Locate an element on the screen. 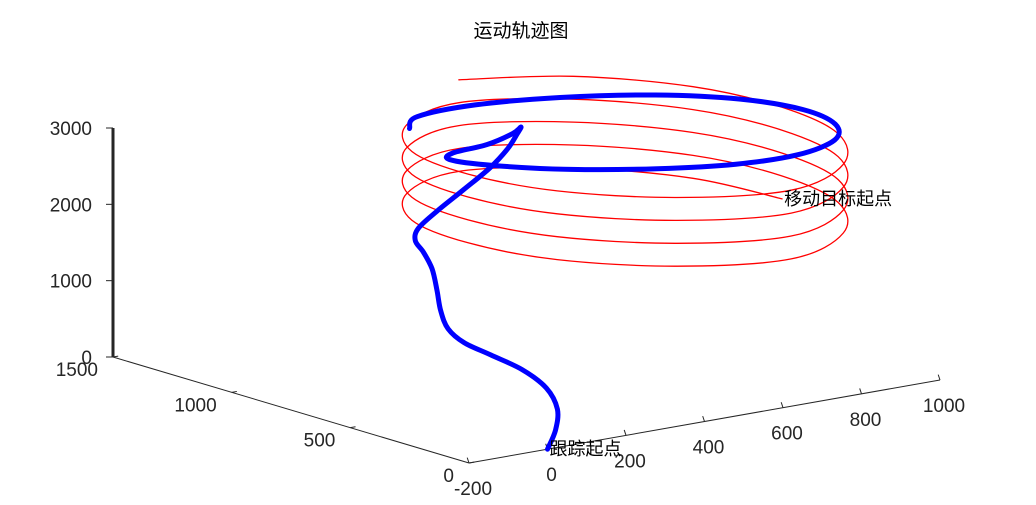 The image size is (1036, 505). x-tick-label: 600 is located at coordinates (787, 434).